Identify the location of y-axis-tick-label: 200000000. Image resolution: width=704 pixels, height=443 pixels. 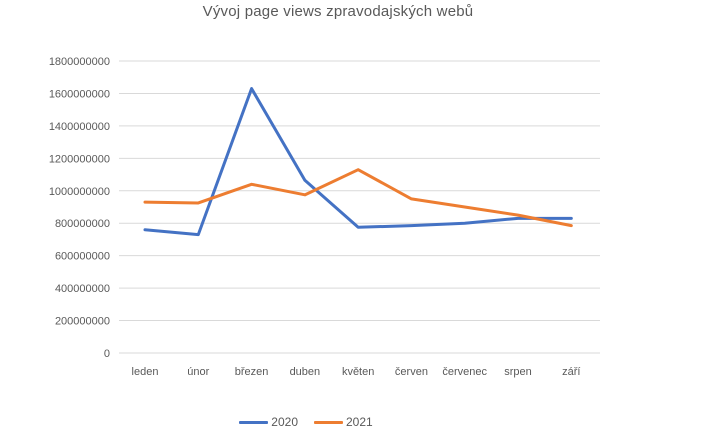
(82, 322).